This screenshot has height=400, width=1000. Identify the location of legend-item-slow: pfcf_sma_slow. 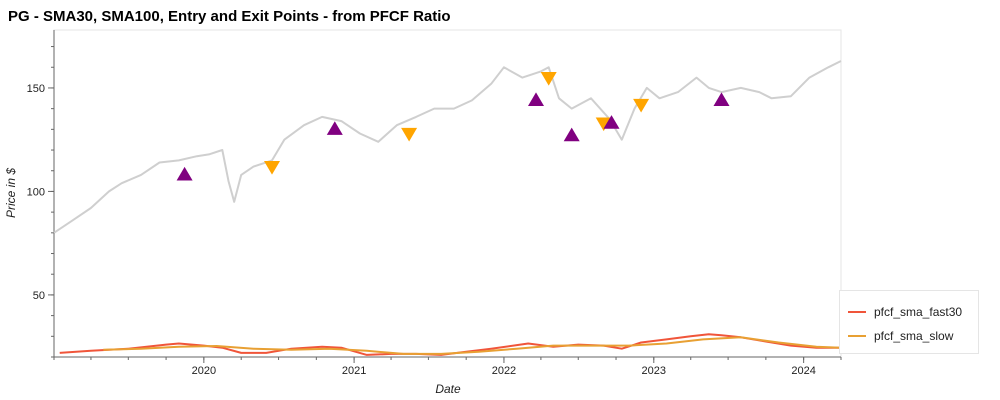
(900, 336).